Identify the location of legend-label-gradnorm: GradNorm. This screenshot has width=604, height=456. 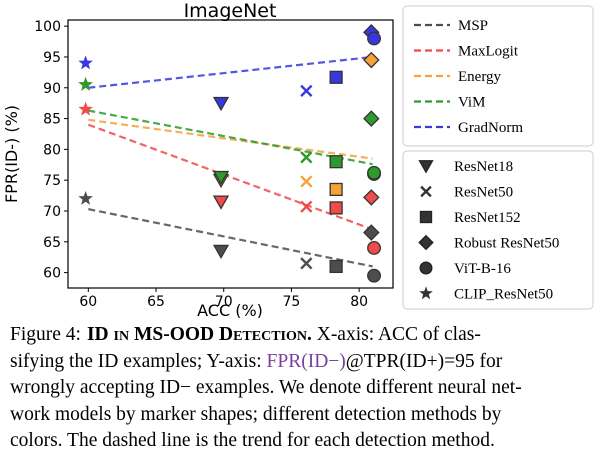
(490, 128).